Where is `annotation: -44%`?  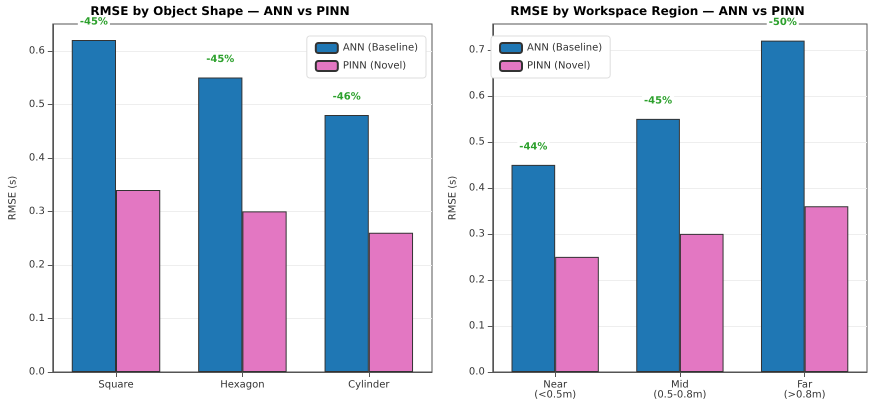
annotation: -44% is located at coordinates (533, 146).